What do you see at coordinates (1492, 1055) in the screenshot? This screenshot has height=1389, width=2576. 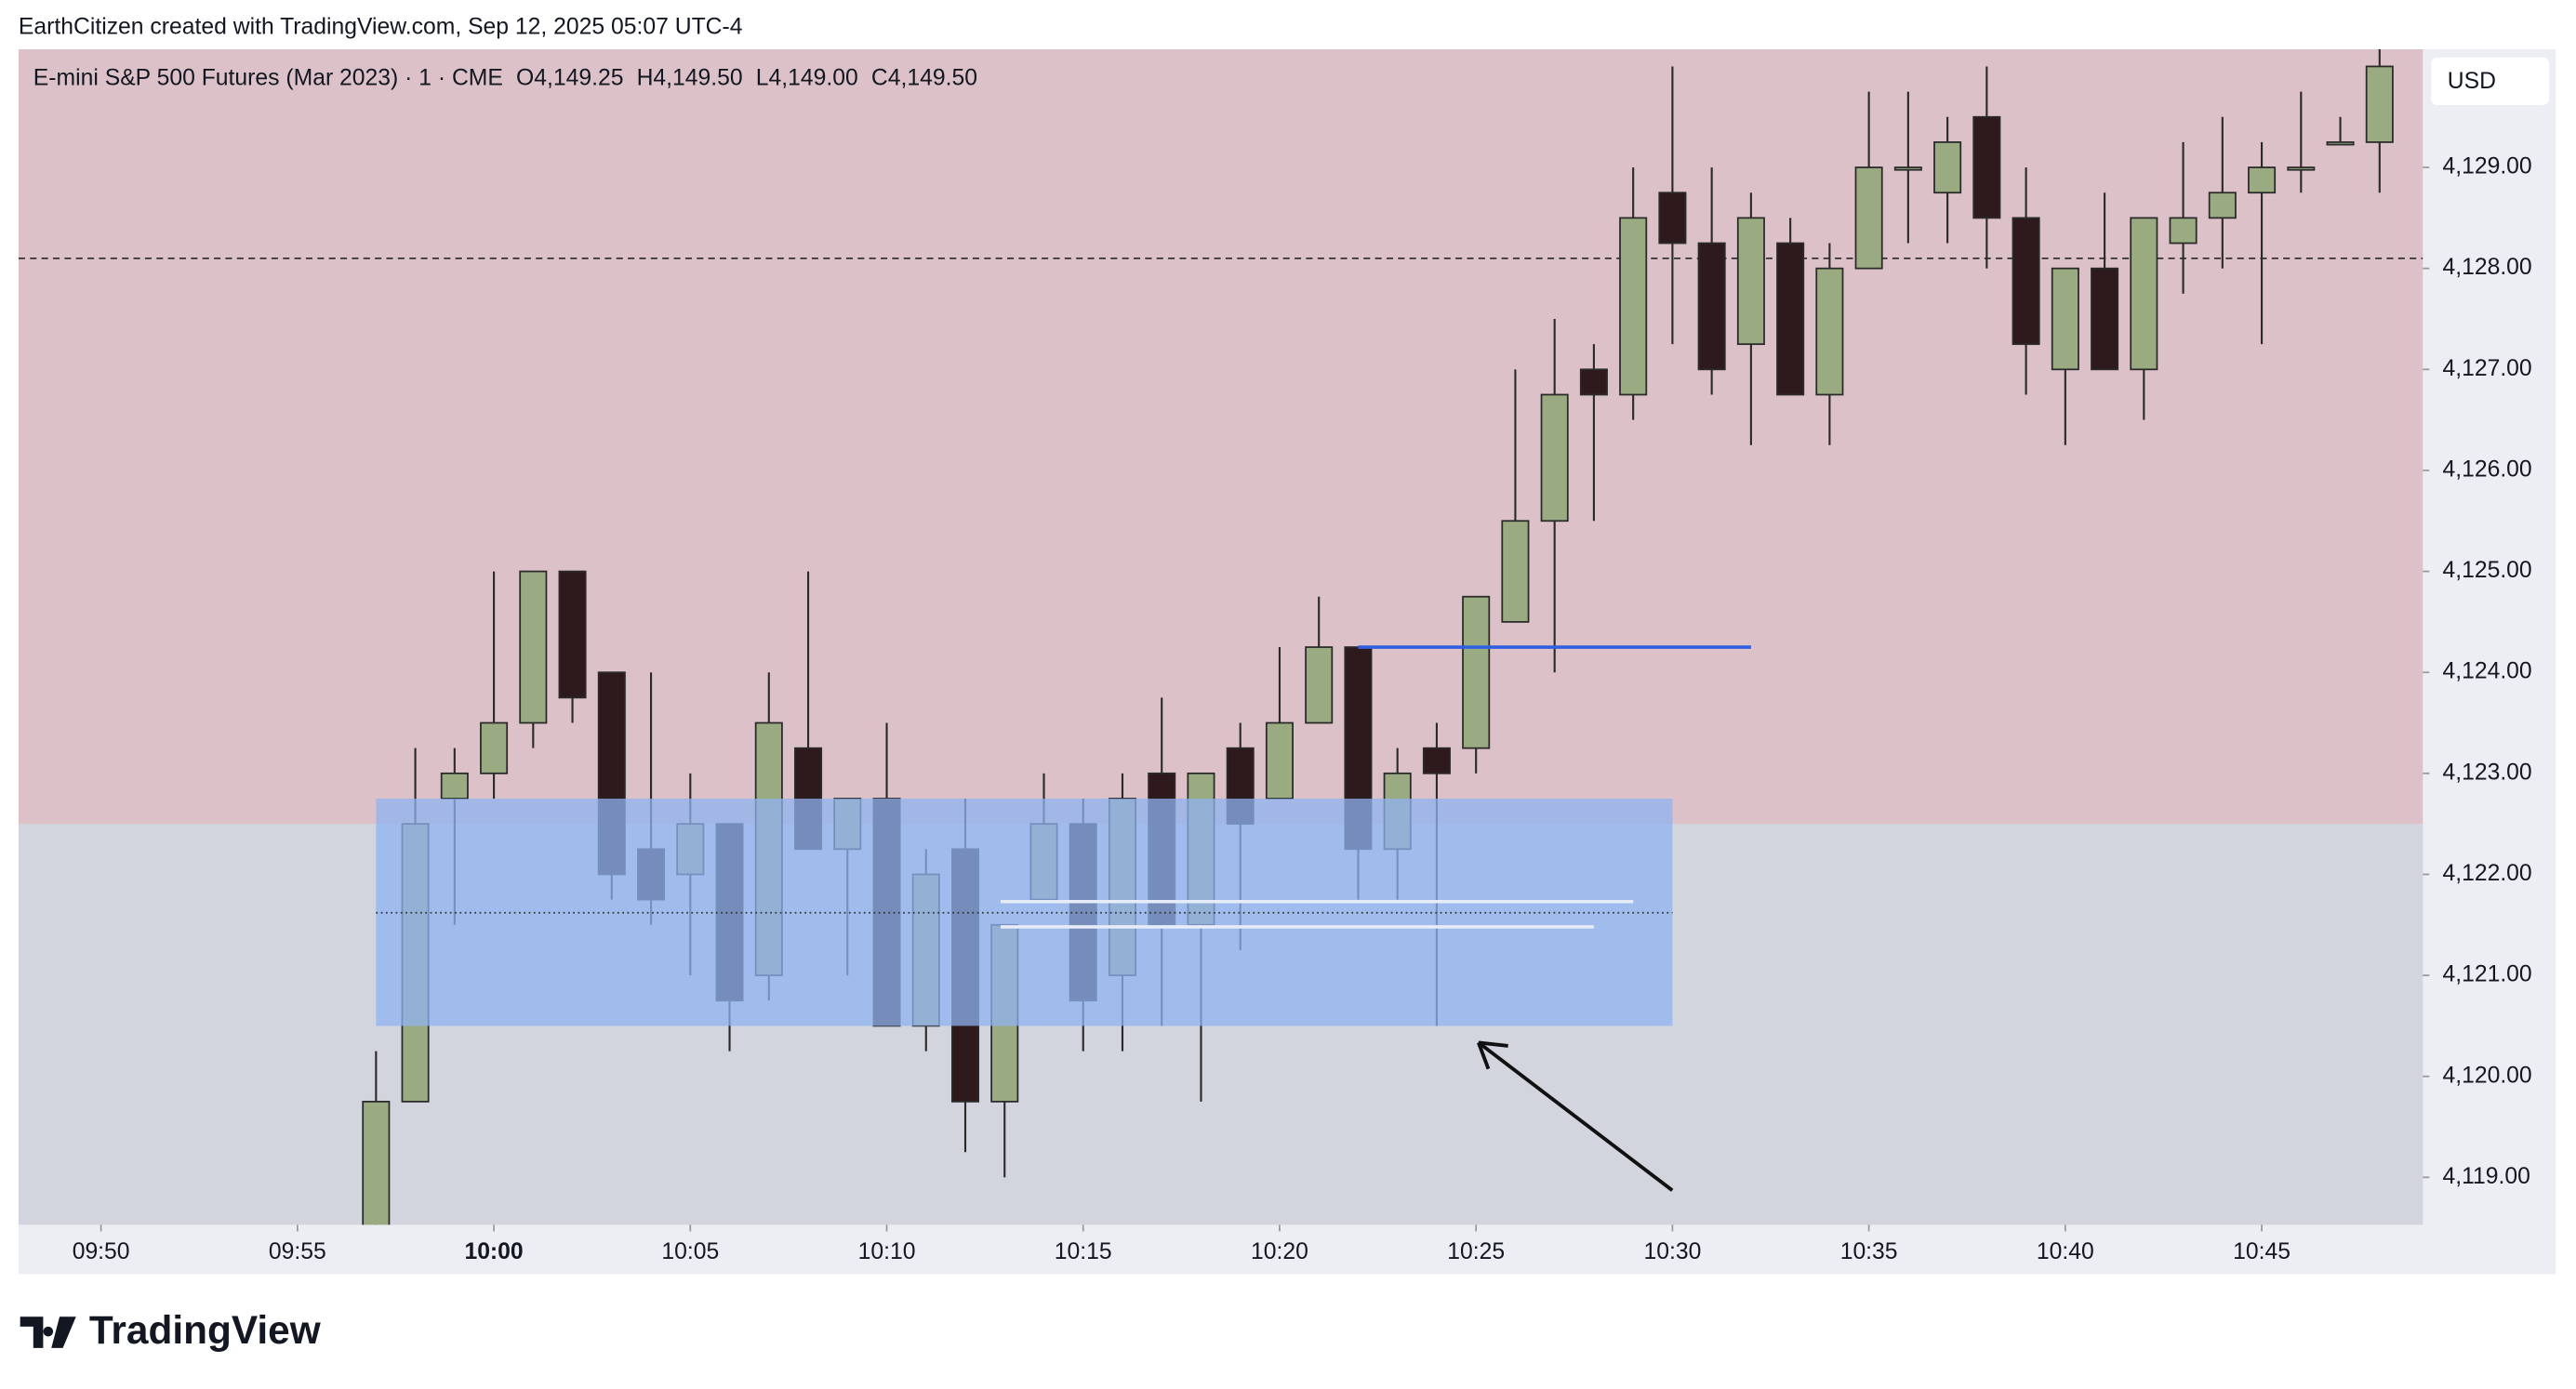 I see `arrow-head` at bounding box center [1492, 1055].